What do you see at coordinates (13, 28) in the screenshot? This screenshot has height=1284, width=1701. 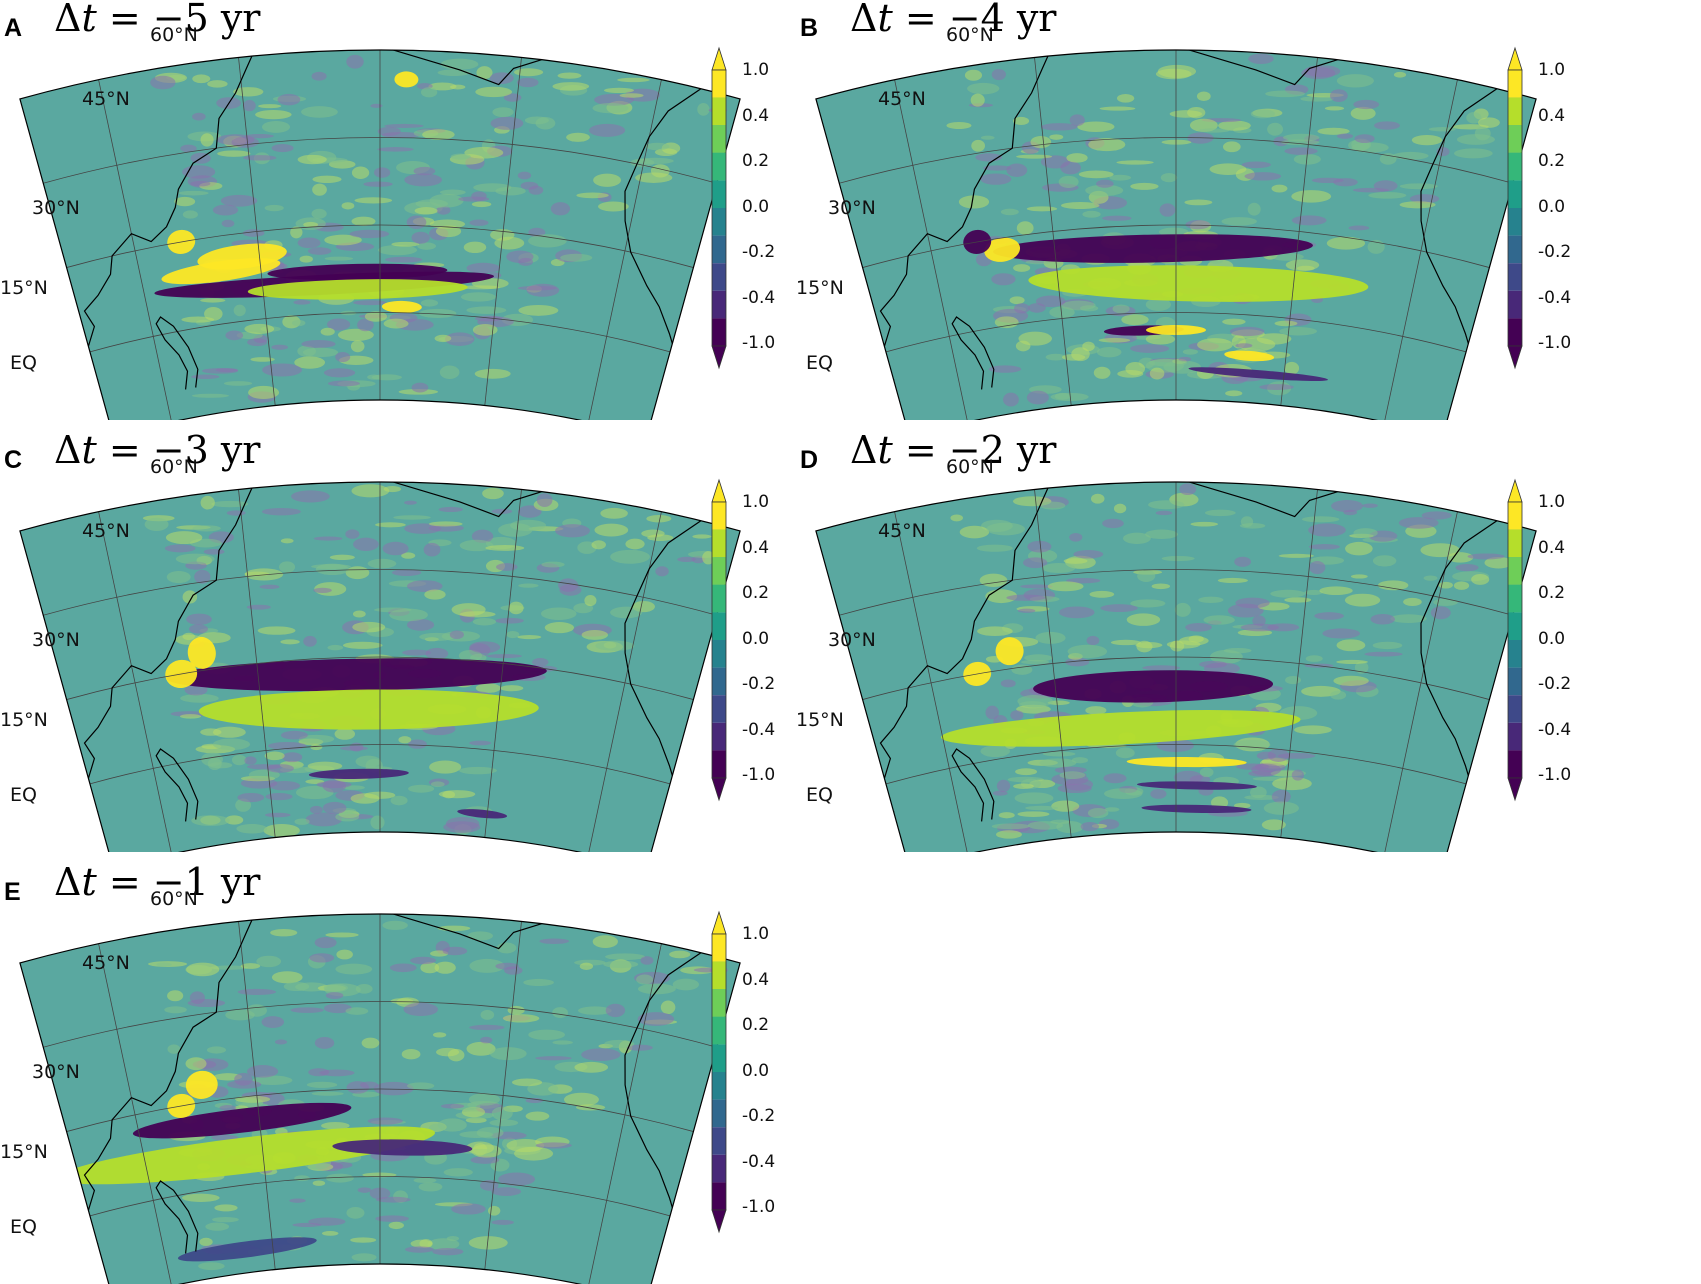 I see `panel-letter: A` at bounding box center [13, 28].